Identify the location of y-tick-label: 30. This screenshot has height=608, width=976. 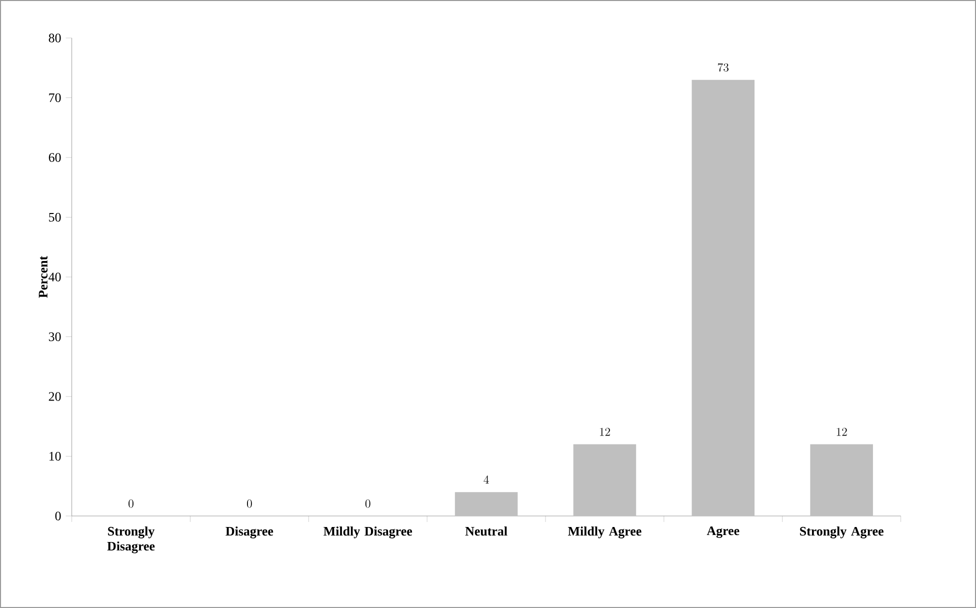
(54, 337).